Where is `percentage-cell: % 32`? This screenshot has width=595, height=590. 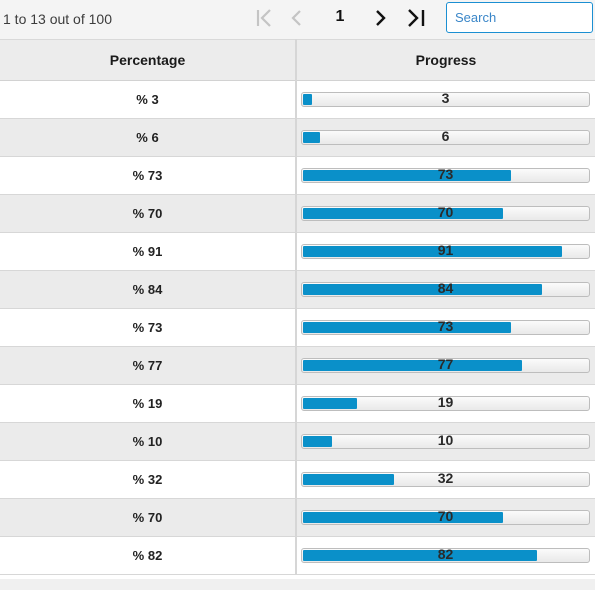 percentage-cell: % 32 is located at coordinates (148, 479).